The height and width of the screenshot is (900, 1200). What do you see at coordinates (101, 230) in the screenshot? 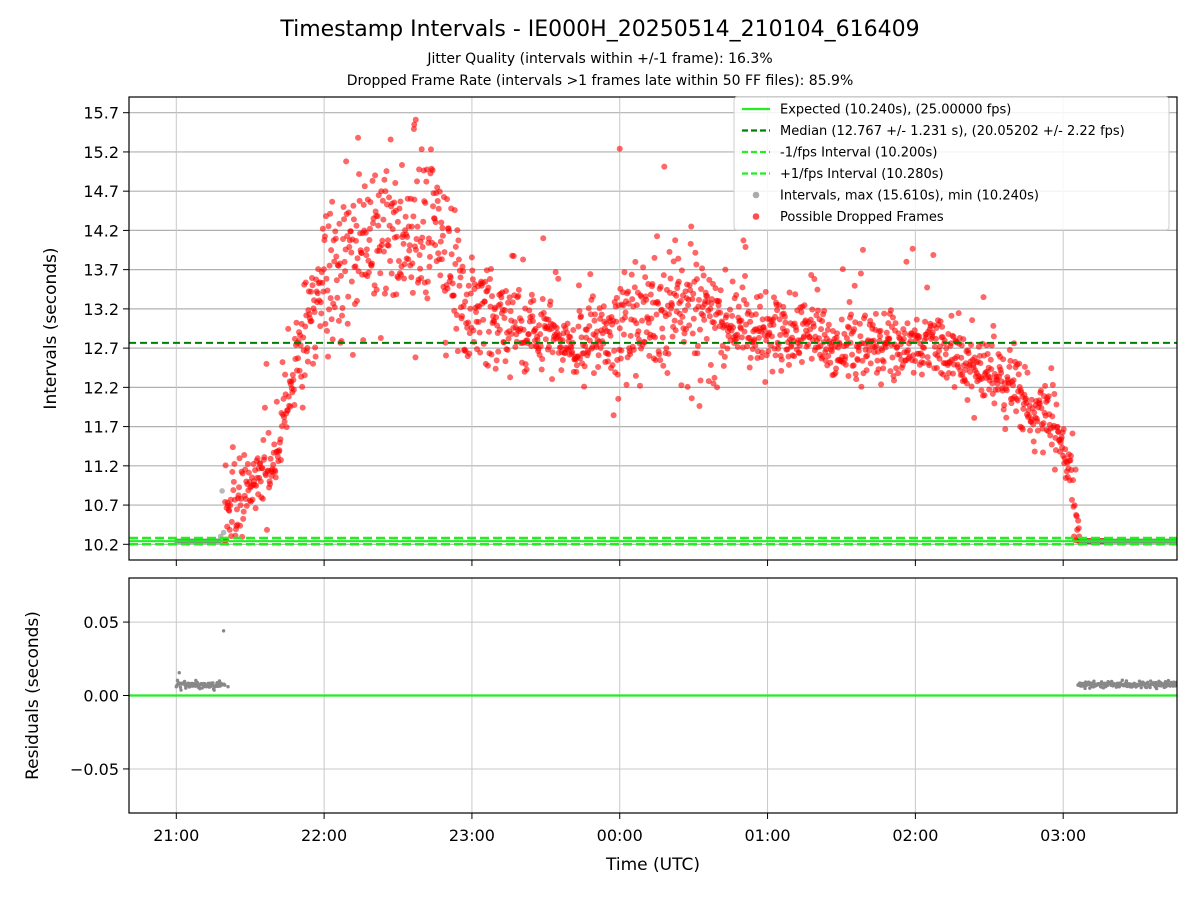
I see `intervals-y-tick-label: 14.2` at bounding box center [101, 230].